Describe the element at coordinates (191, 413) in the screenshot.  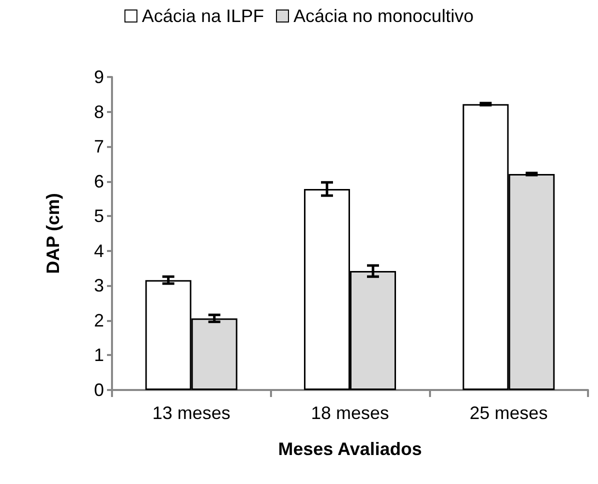
I see `x-tick-label: 13 meses` at that location.